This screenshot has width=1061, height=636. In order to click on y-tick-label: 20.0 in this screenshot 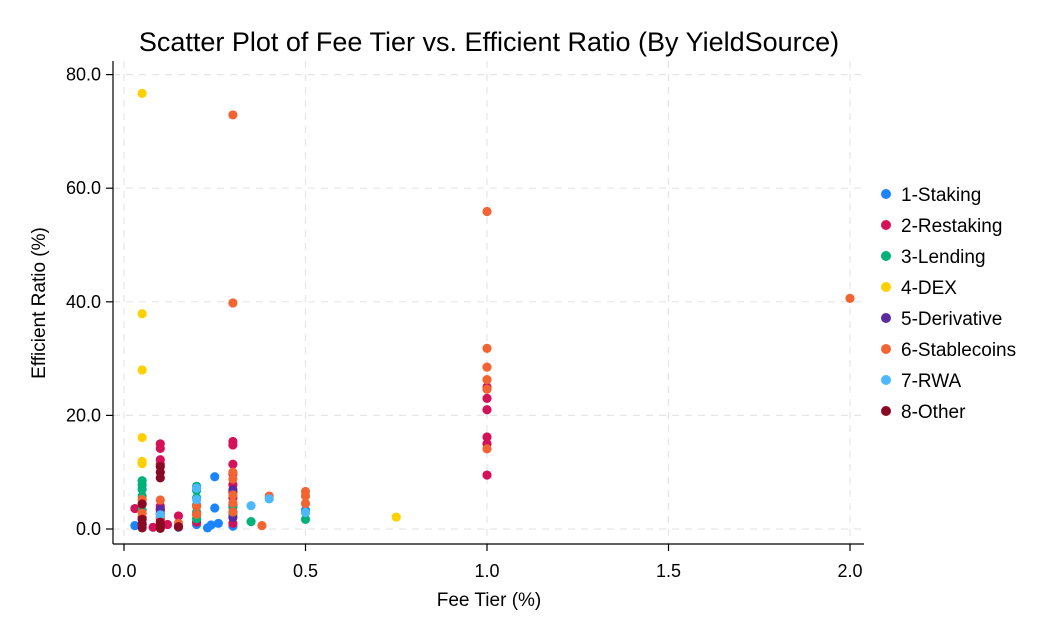, I will do `click(83, 415)`.